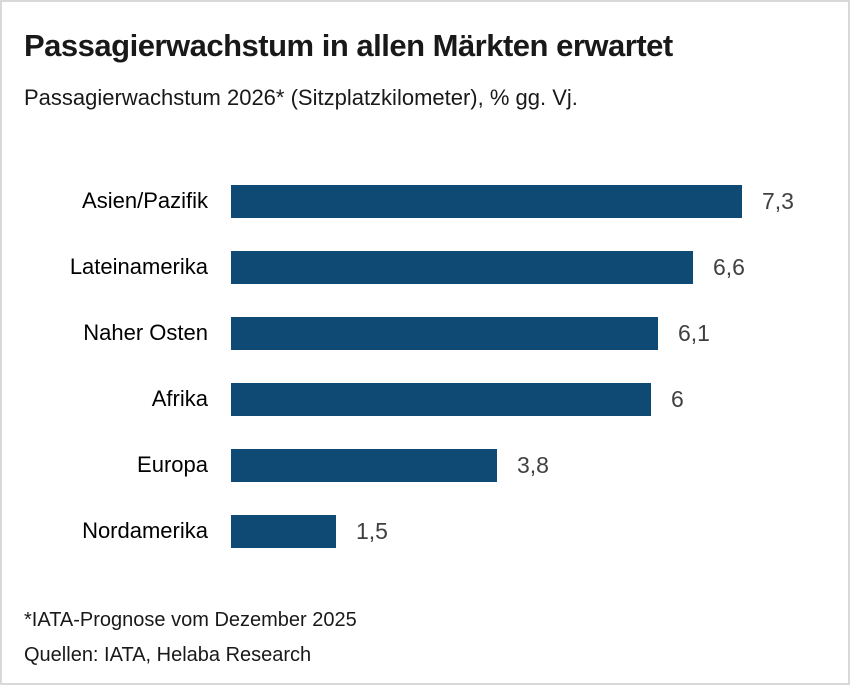 This screenshot has height=685, width=850. I want to click on category-label: Asien/Pazifik, so click(145, 200).